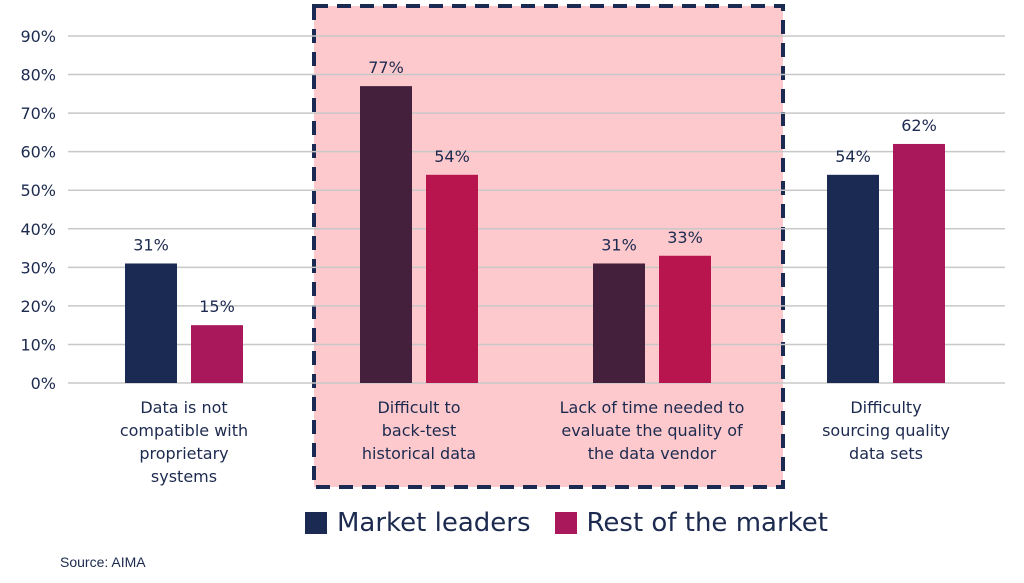  I want to click on source-note: Source: AIMA, so click(103, 562).